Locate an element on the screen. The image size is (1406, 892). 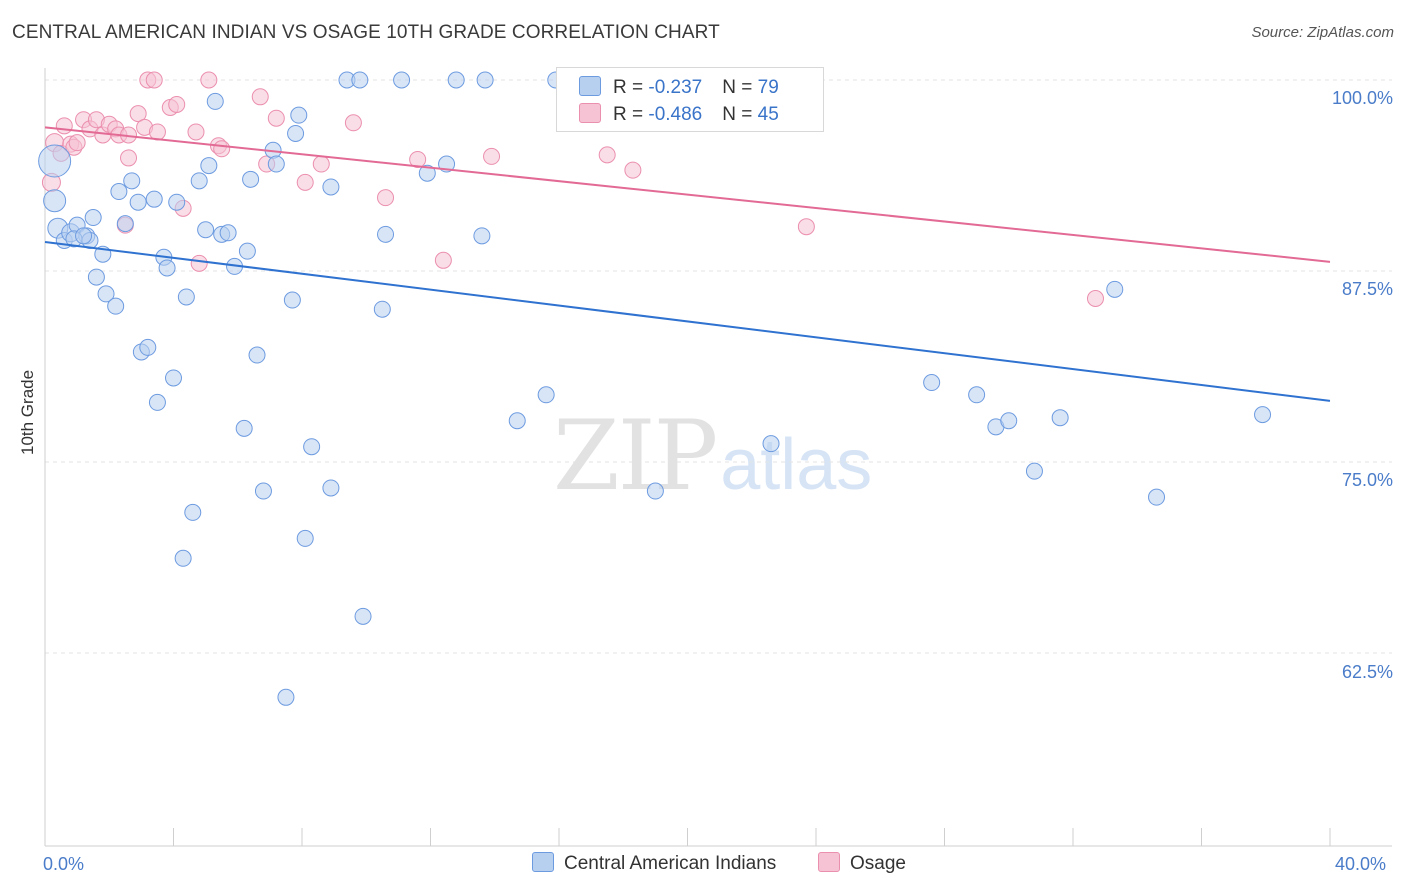
legend-n-value-blue: 79 is located at coordinates (768, 87).